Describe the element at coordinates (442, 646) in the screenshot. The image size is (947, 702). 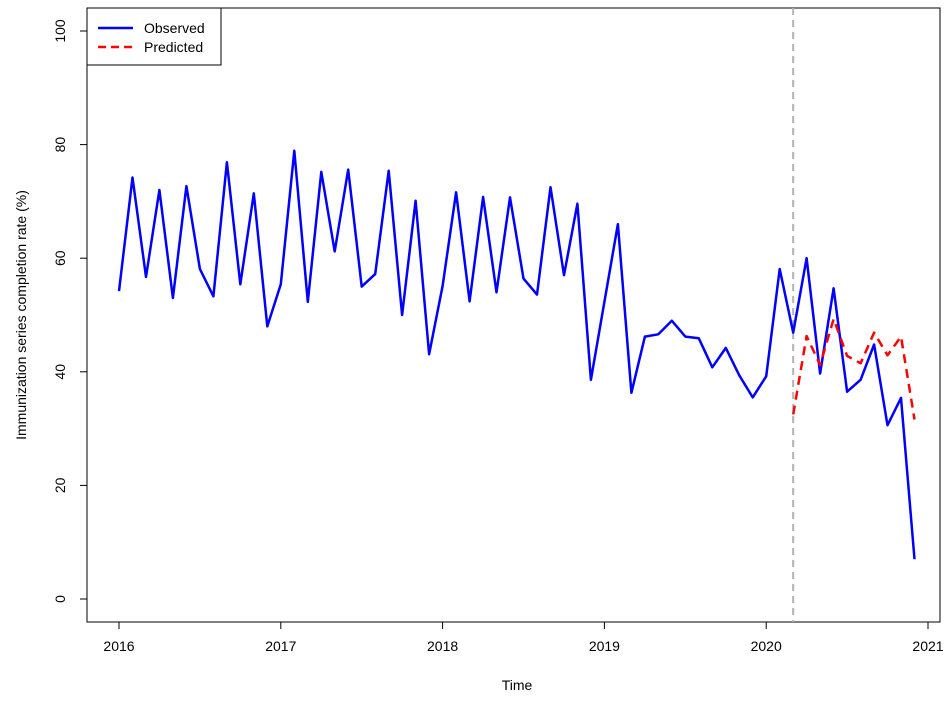
I see `x-tick-label: 2018` at that location.